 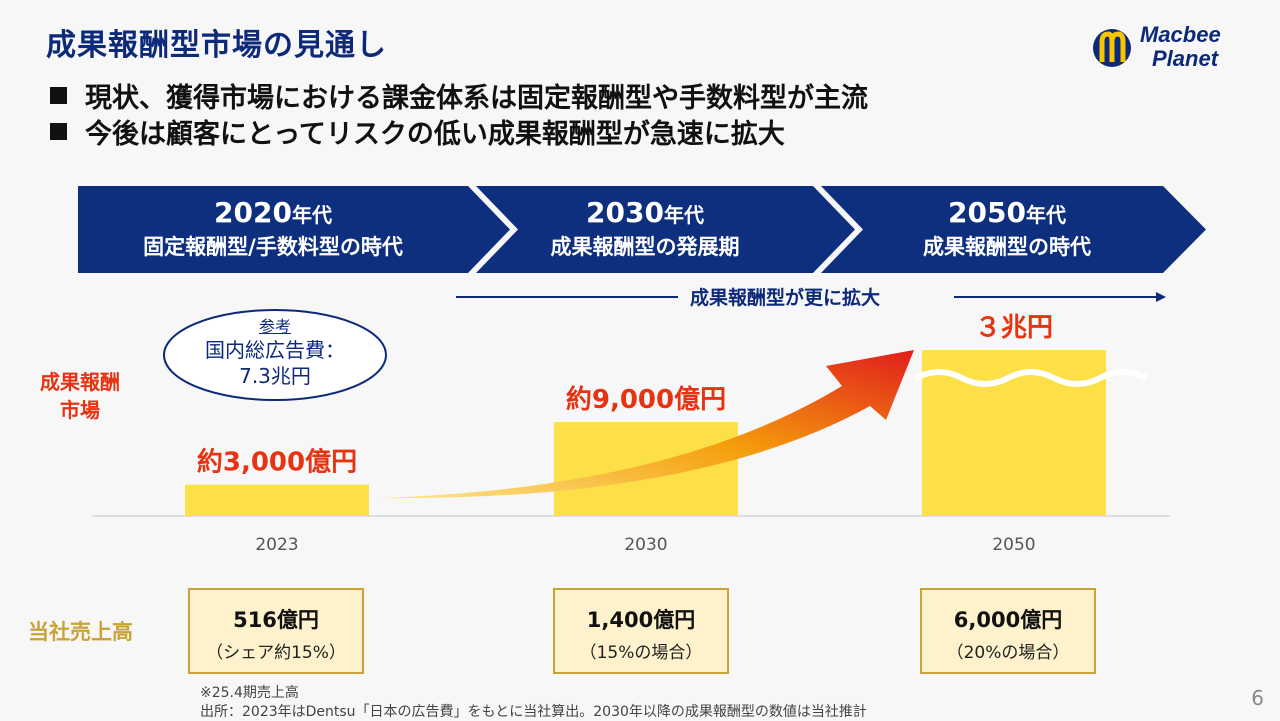 I want to click on logo-mark-icon, so click(x=1112, y=48).